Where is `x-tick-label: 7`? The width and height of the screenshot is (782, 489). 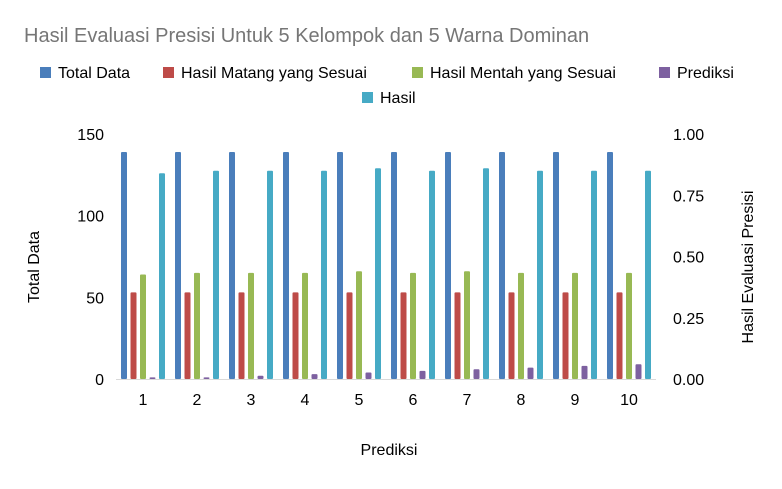 x-tick-label: 7 is located at coordinates (467, 400).